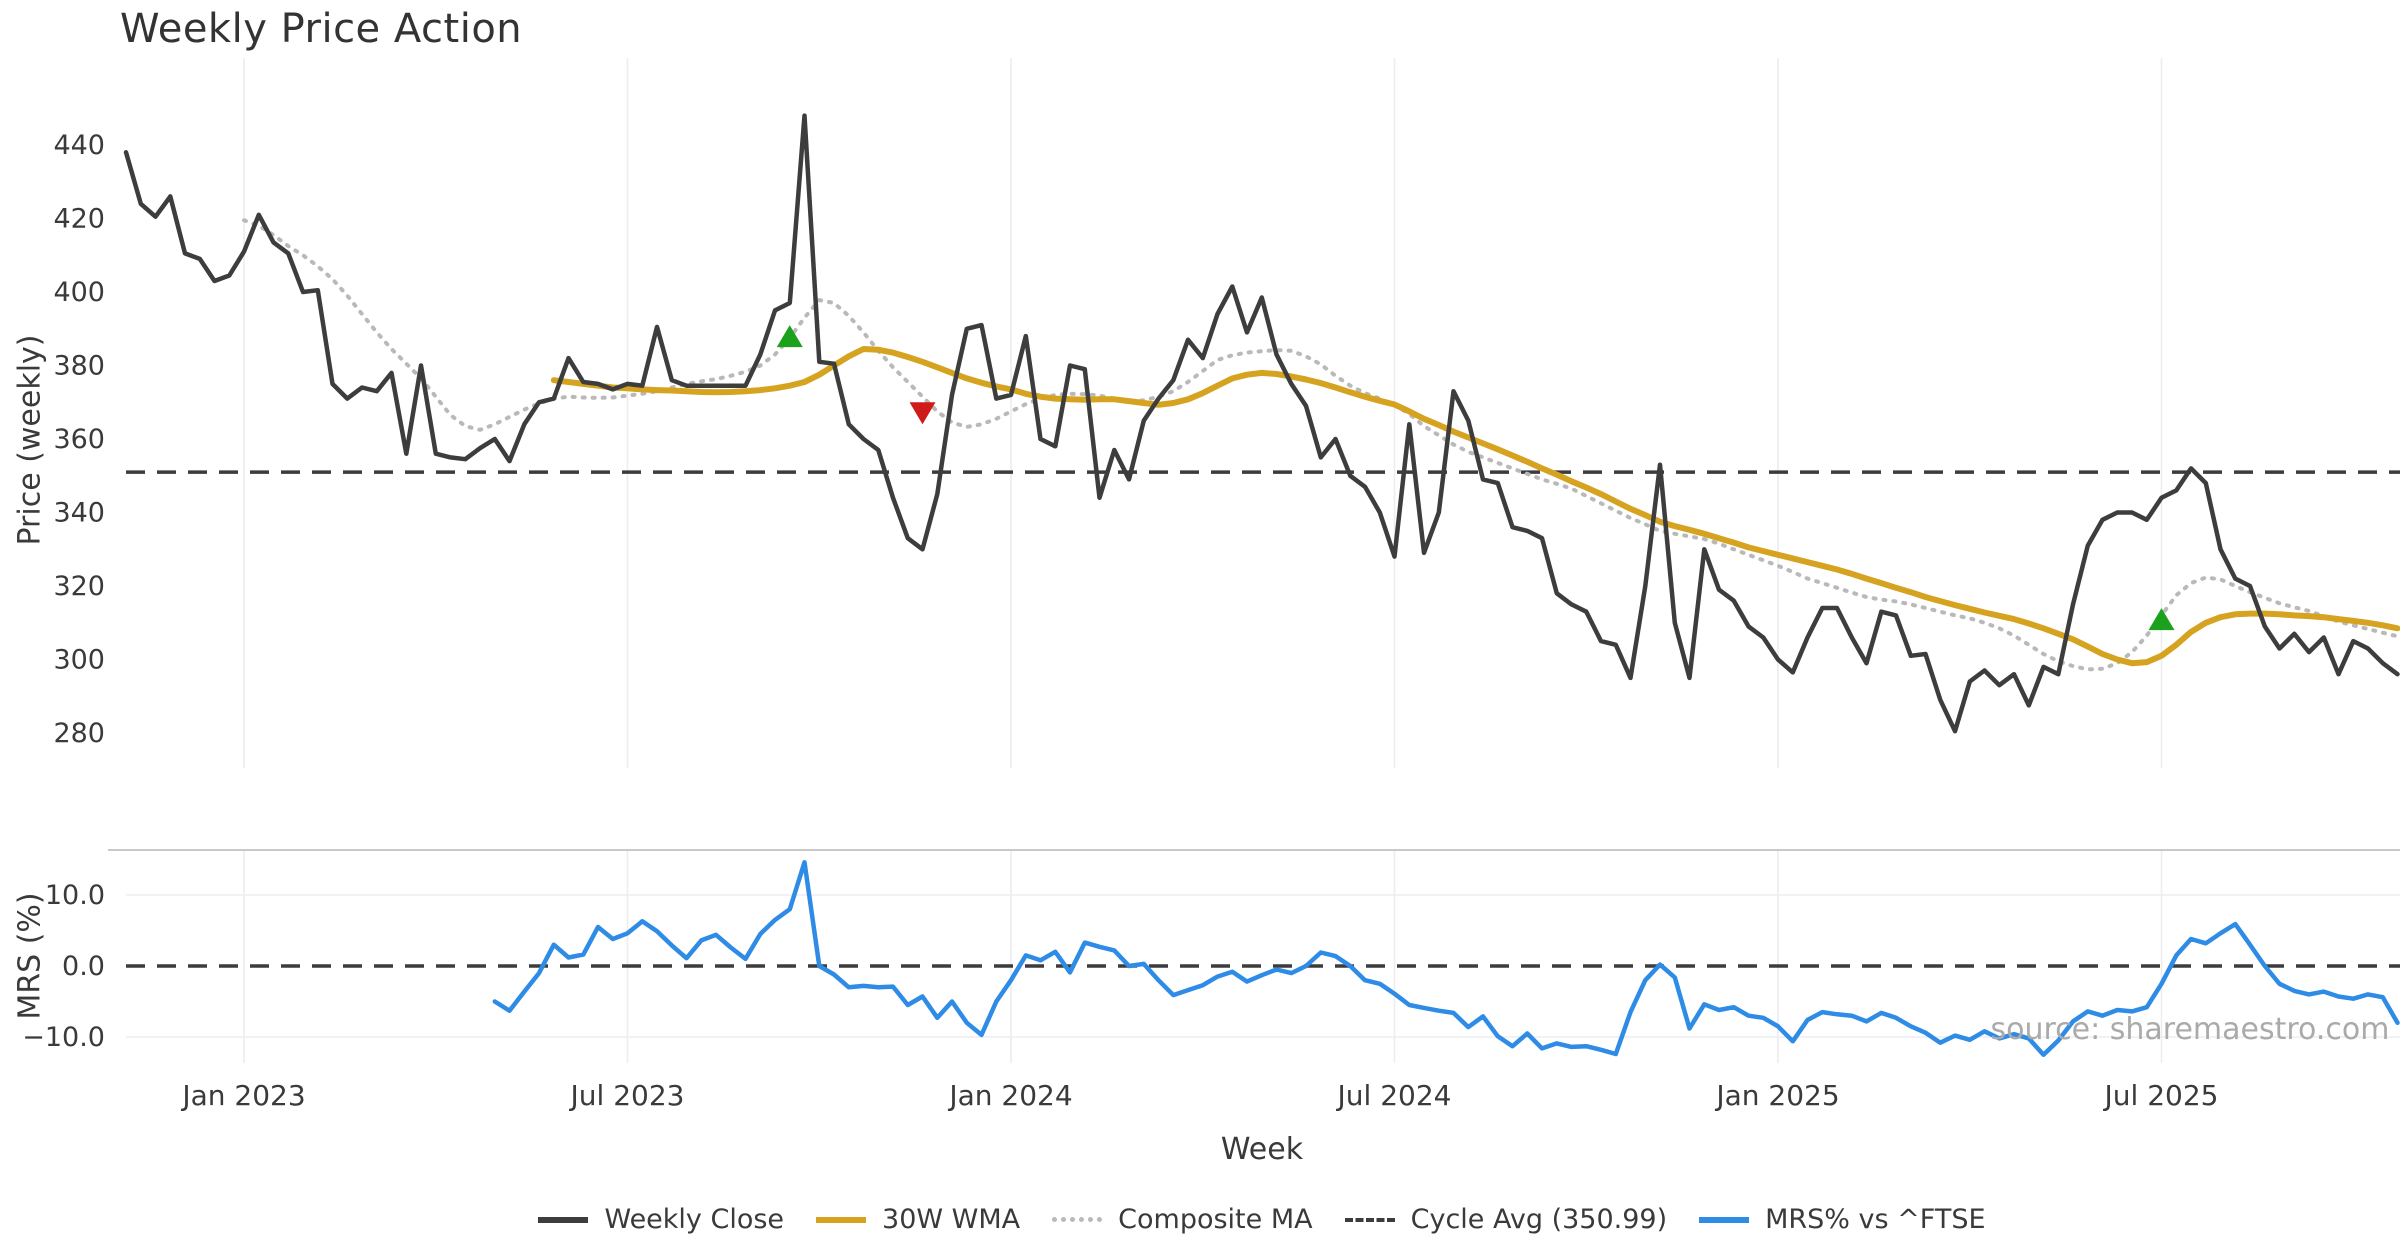  What do you see at coordinates (79, 733) in the screenshot?
I see `main-y-tick-label: 280` at bounding box center [79, 733].